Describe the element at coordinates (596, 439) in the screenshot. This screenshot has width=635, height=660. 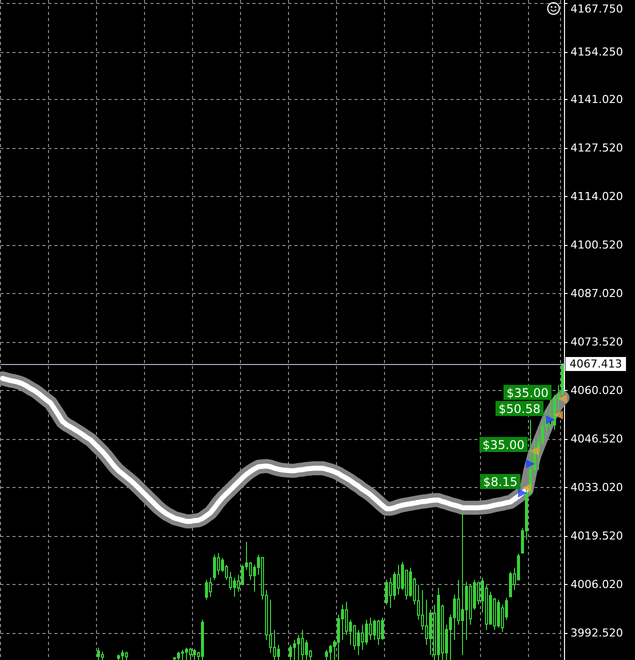
I see `y-tick-label: 4046.520` at that location.